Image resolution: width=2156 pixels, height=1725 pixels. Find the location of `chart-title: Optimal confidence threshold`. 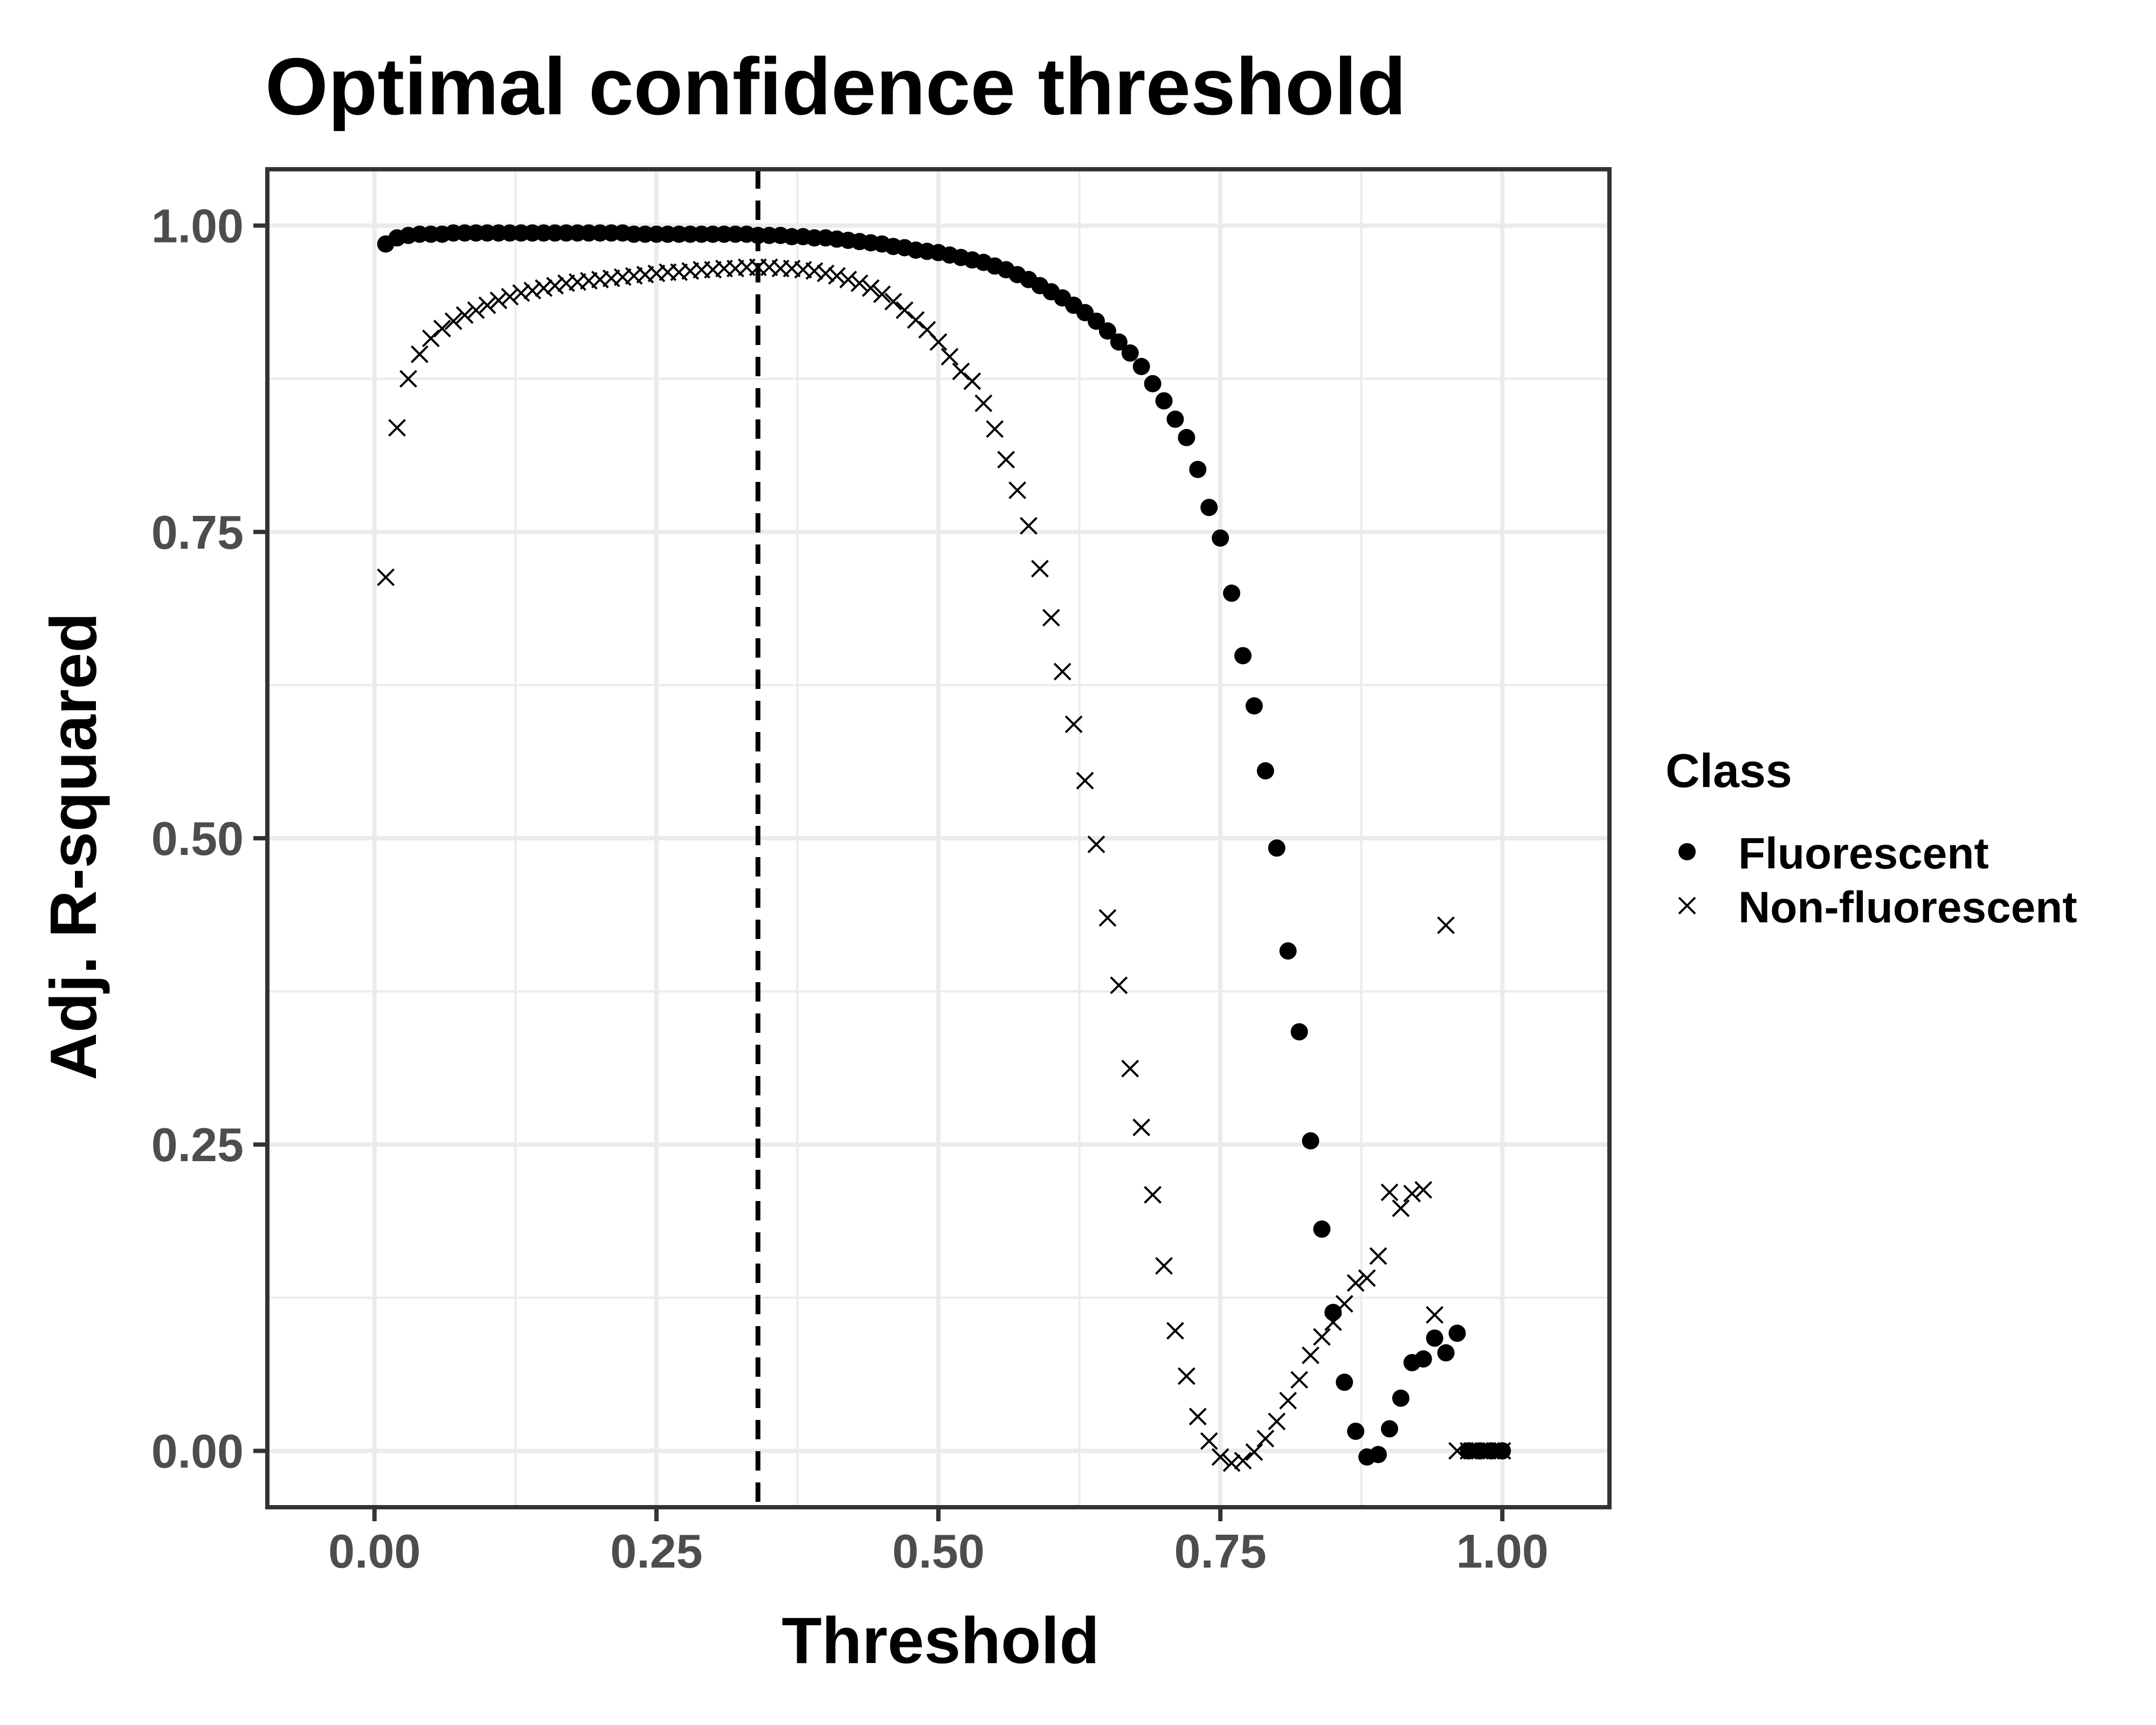

chart-title: Optimal confidence threshold is located at coordinates (836, 86).